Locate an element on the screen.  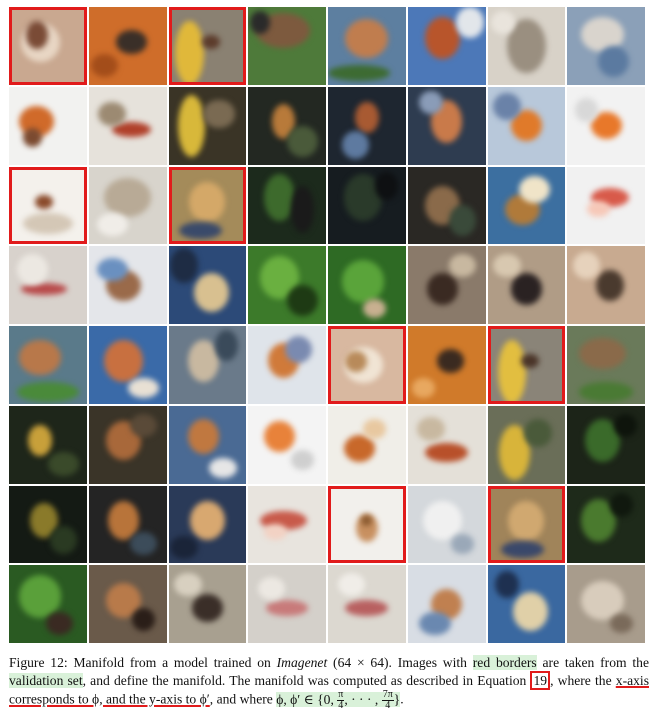
caption-red-borders: red borders is located at coordinates (504, 662).